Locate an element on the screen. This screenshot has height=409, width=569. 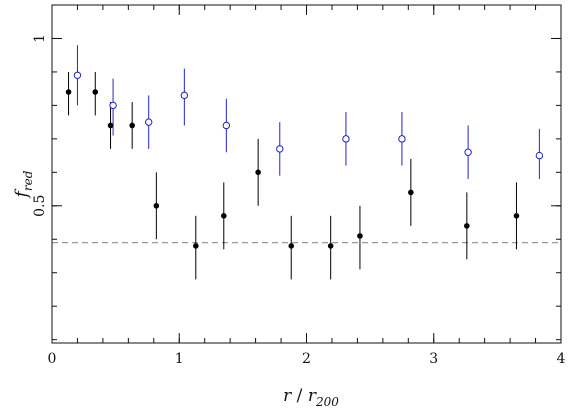
x-axis-label-main: r is located at coordinates (287, 396).